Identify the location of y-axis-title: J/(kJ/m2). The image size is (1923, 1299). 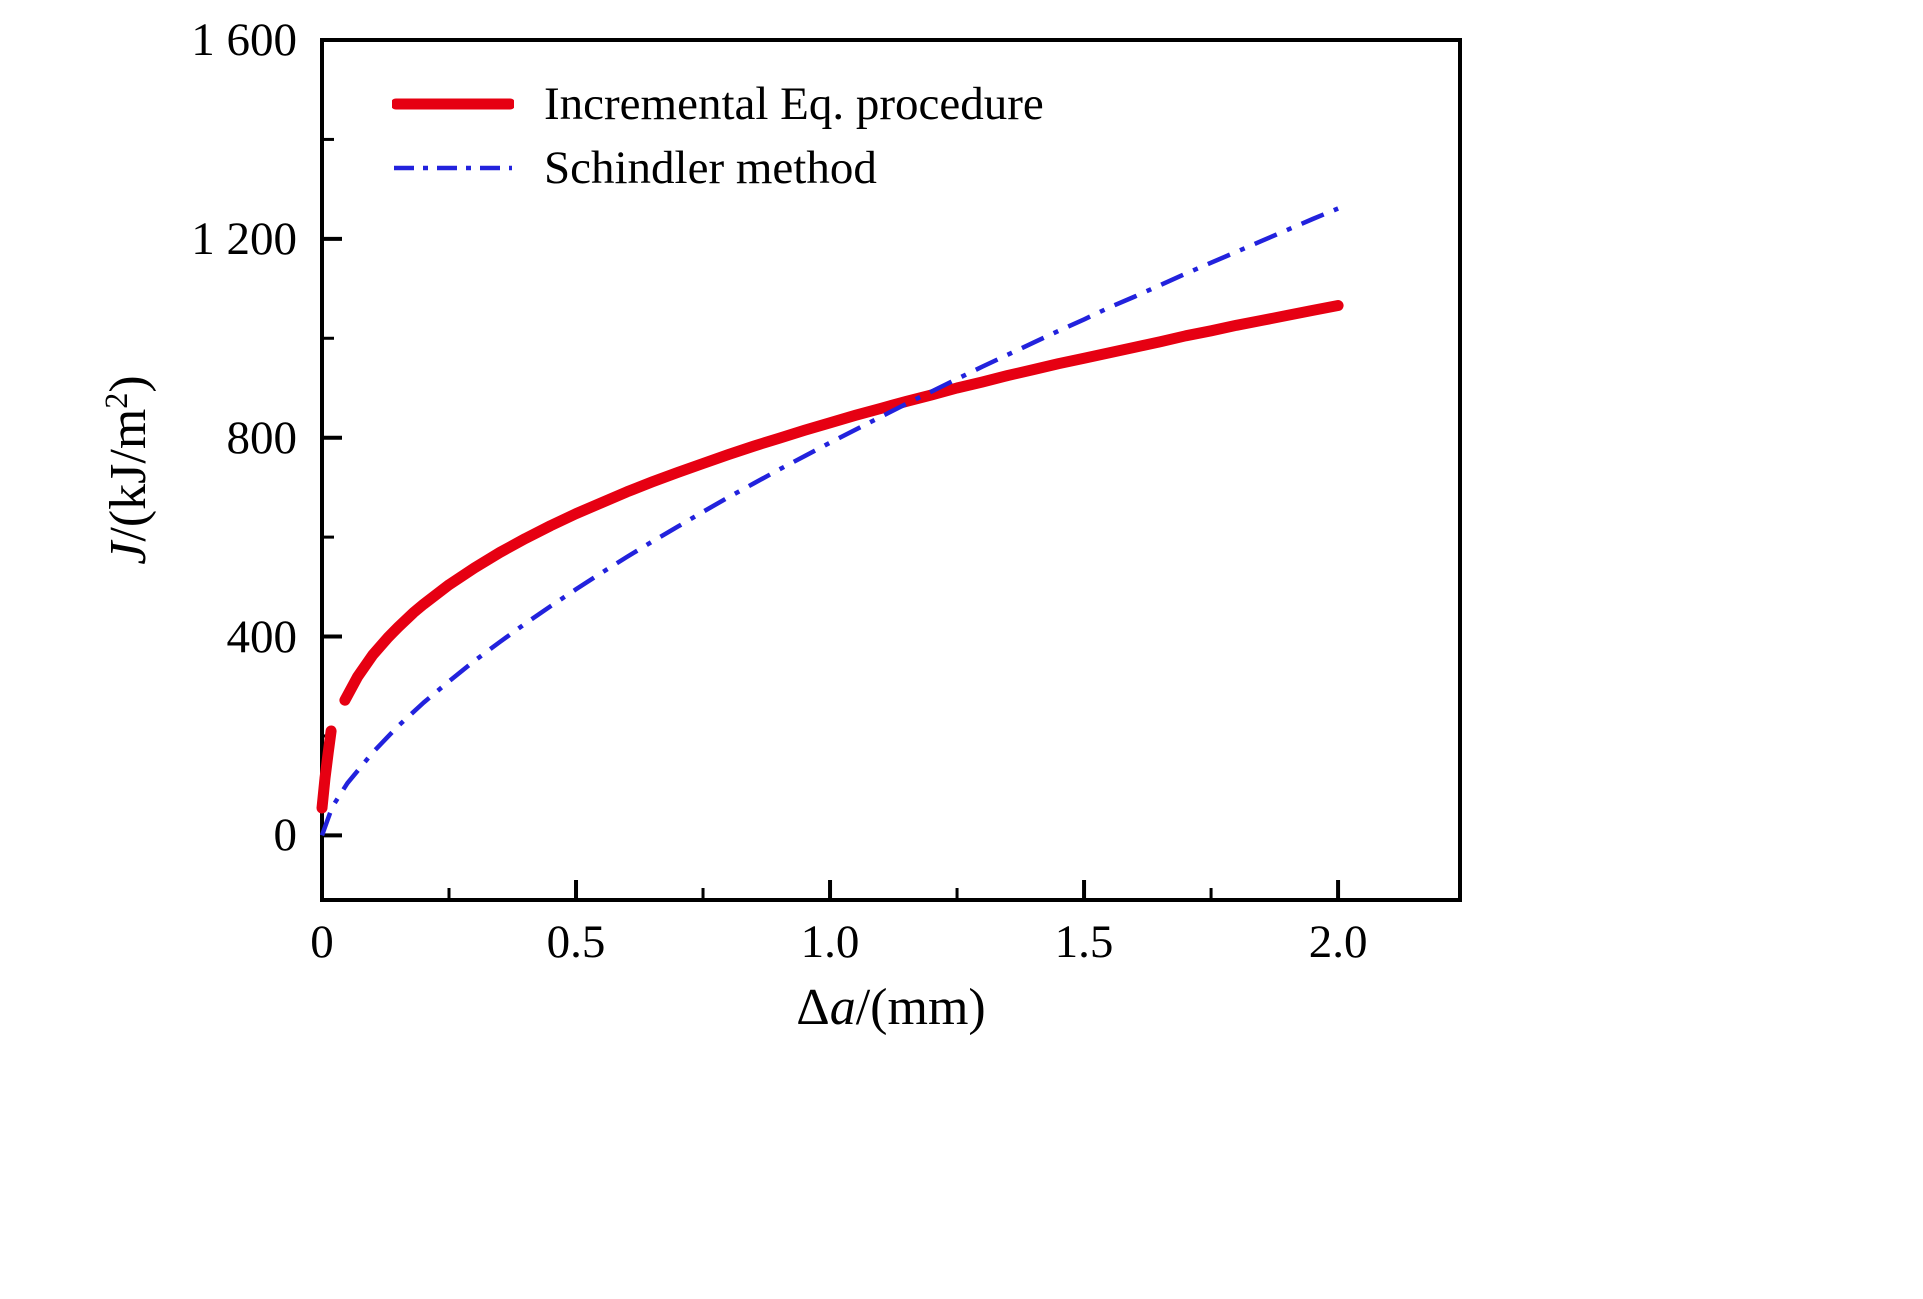
(128, 469).